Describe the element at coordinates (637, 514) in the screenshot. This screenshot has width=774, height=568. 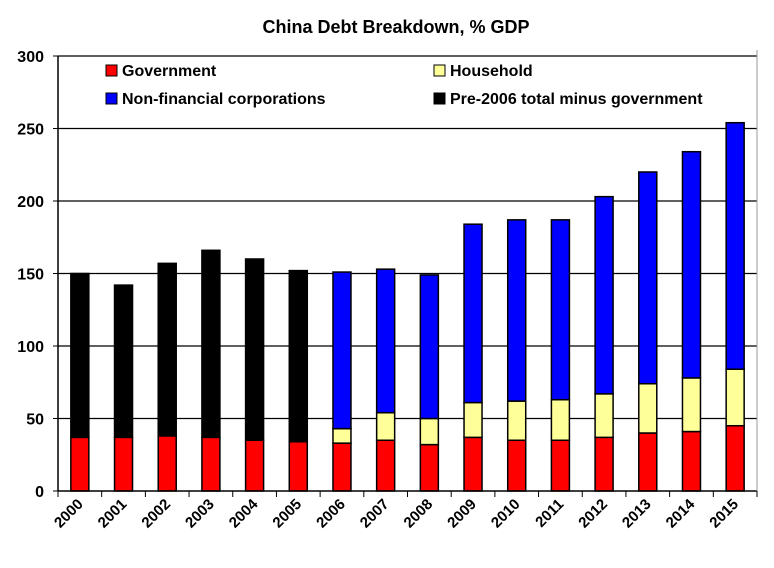
I see `x-tick-label: 2013` at that location.